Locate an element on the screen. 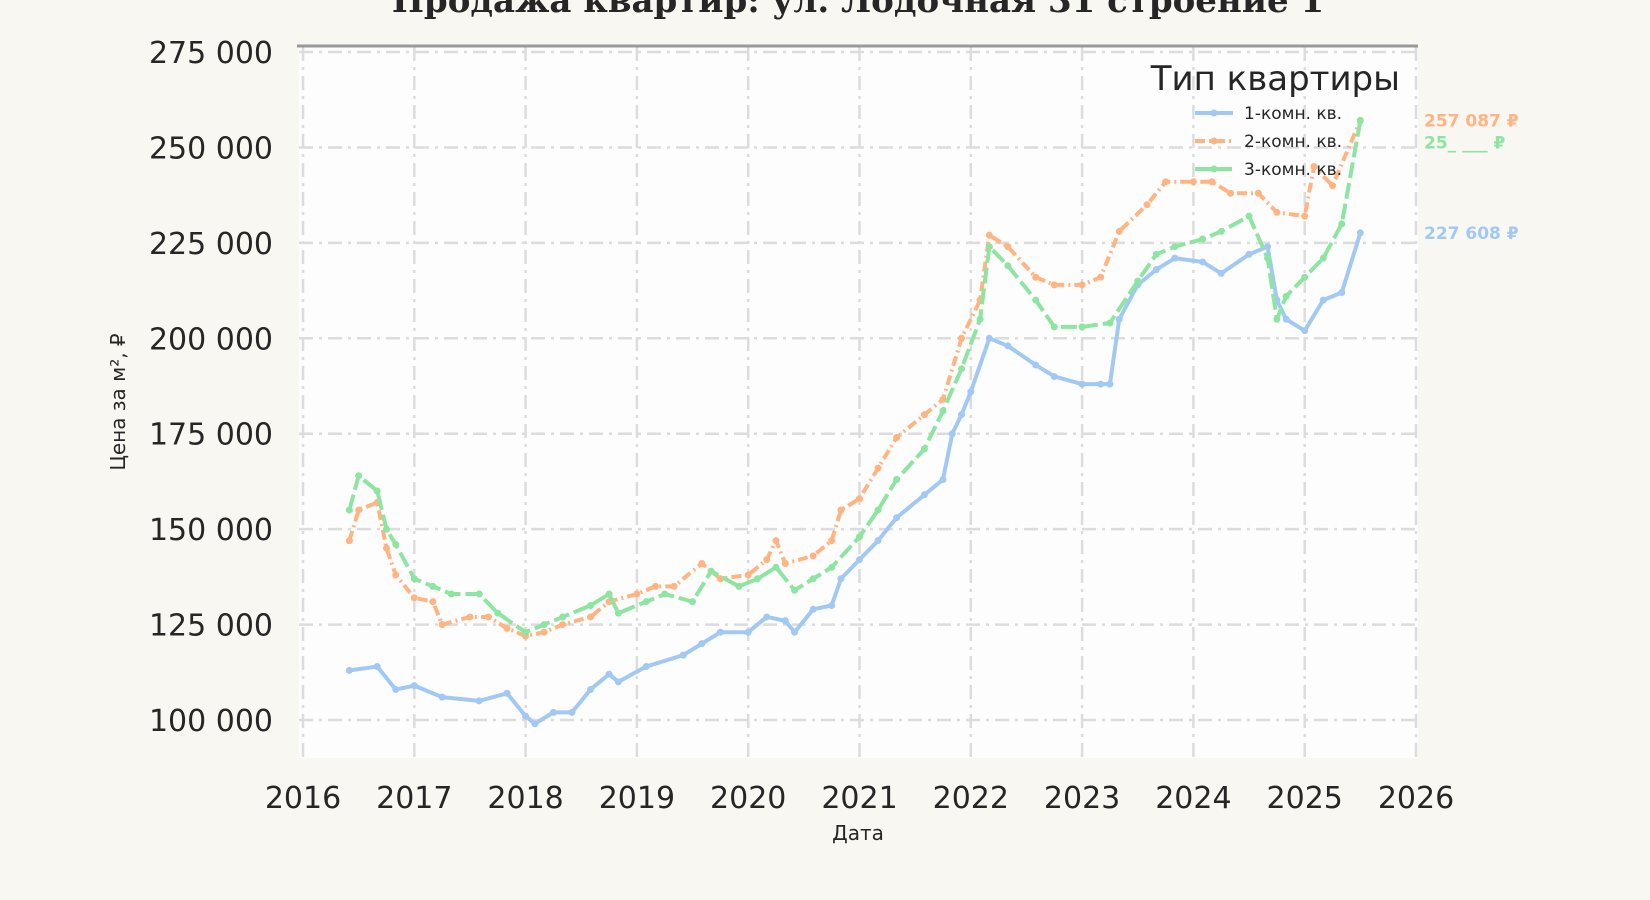 The width and height of the screenshot is (1650, 900). x-tick-label: 2025 is located at coordinates (1305, 798).